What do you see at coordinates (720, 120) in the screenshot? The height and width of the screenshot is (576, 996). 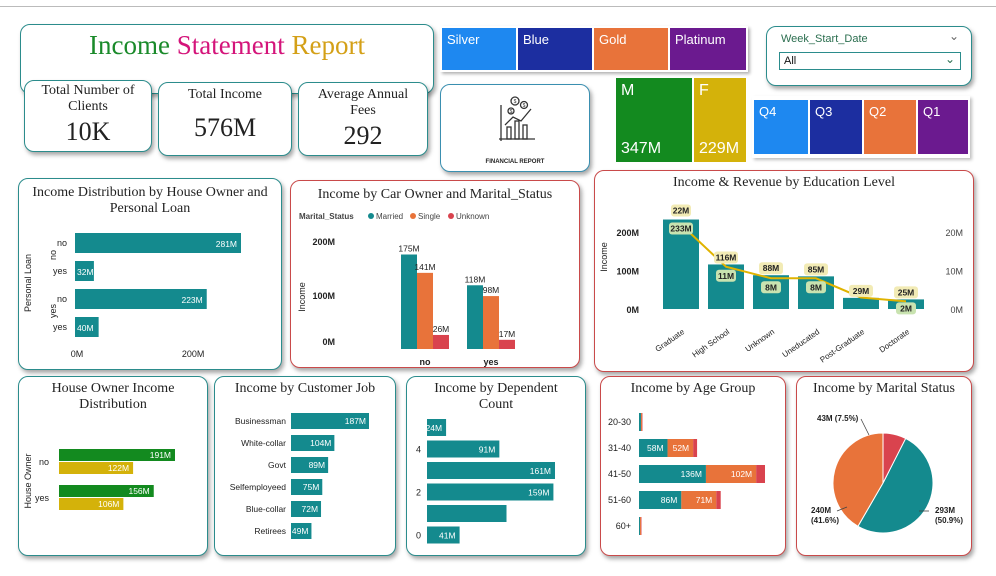 I see `tile-female: F 229M` at bounding box center [720, 120].